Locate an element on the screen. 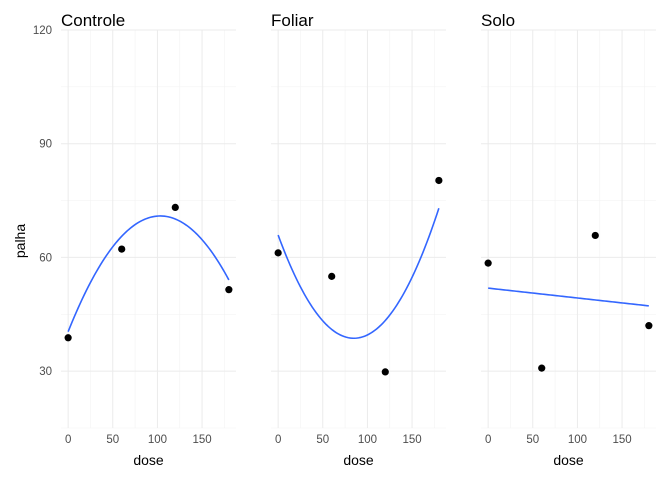  y-axis-label: palha is located at coordinates (20, 241).